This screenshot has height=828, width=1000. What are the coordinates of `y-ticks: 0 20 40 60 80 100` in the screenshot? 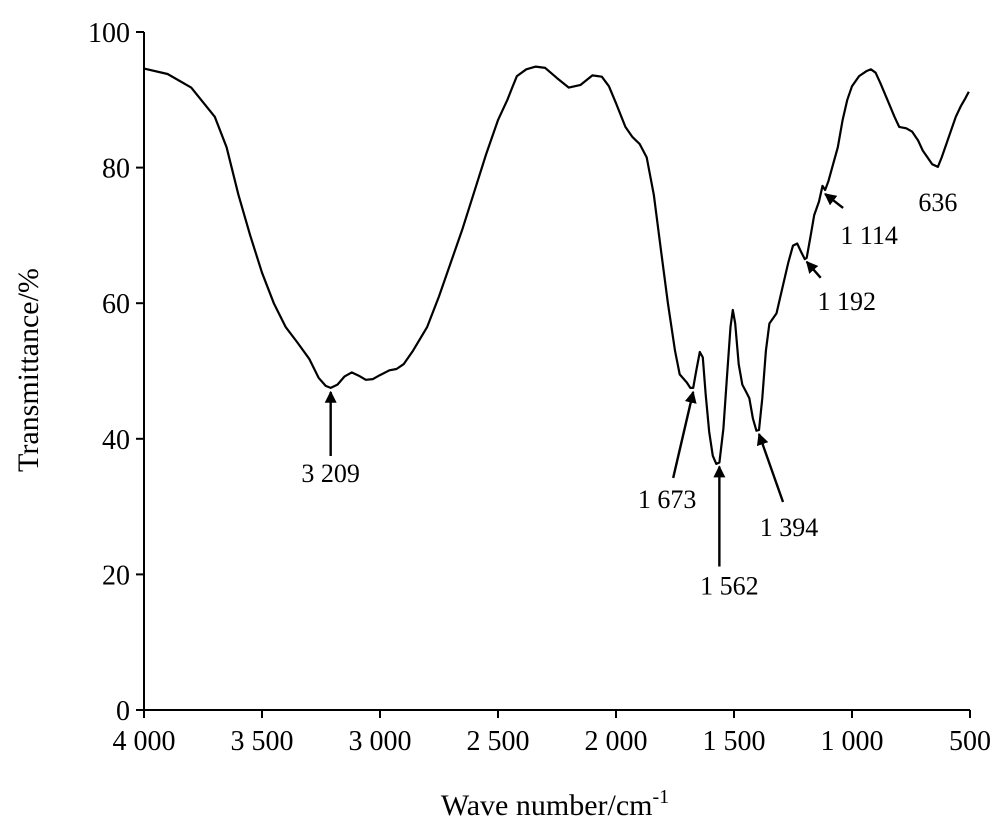 It's located at (116, 372).